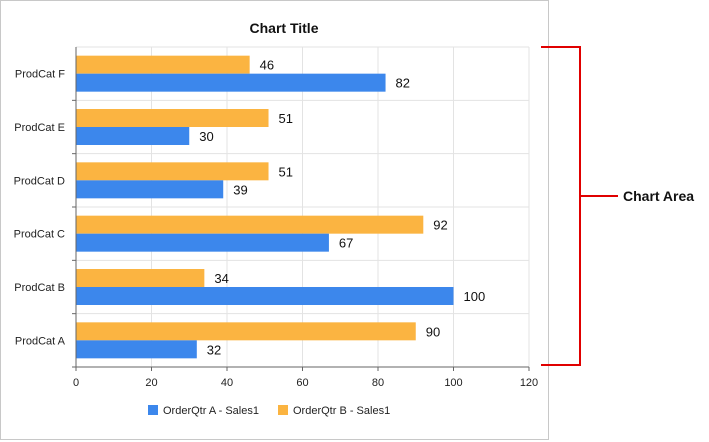 The image size is (709, 442). I want to click on x-tick-label: 0, so click(76, 383).